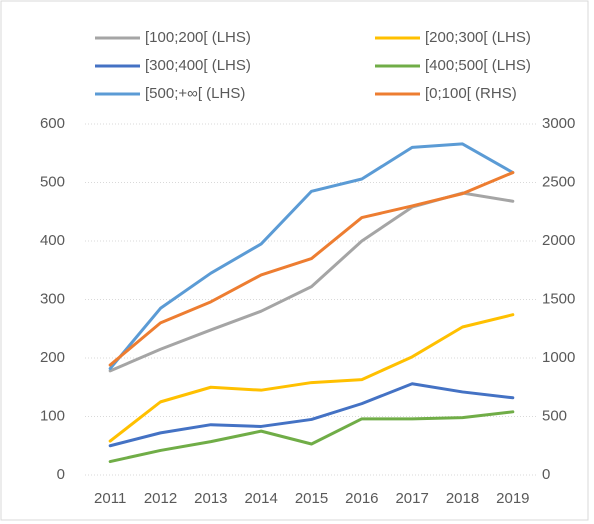 Image resolution: width=594 pixels, height=524 pixels. Describe the element at coordinates (198, 65) in the screenshot. I see `legend-label: [300;400[ (LHS)` at that location.